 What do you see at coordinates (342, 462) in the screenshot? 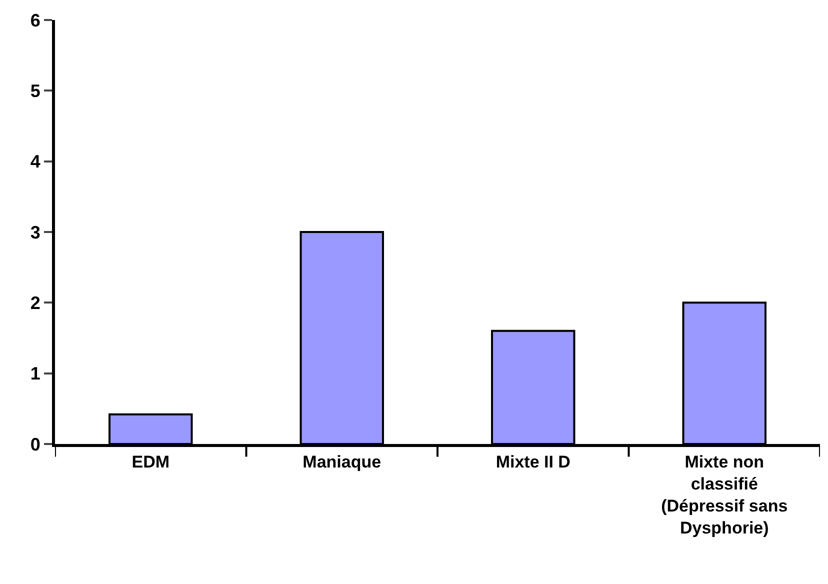
I see `x-tick-label: Maniaque` at bounding box center [342, 462].